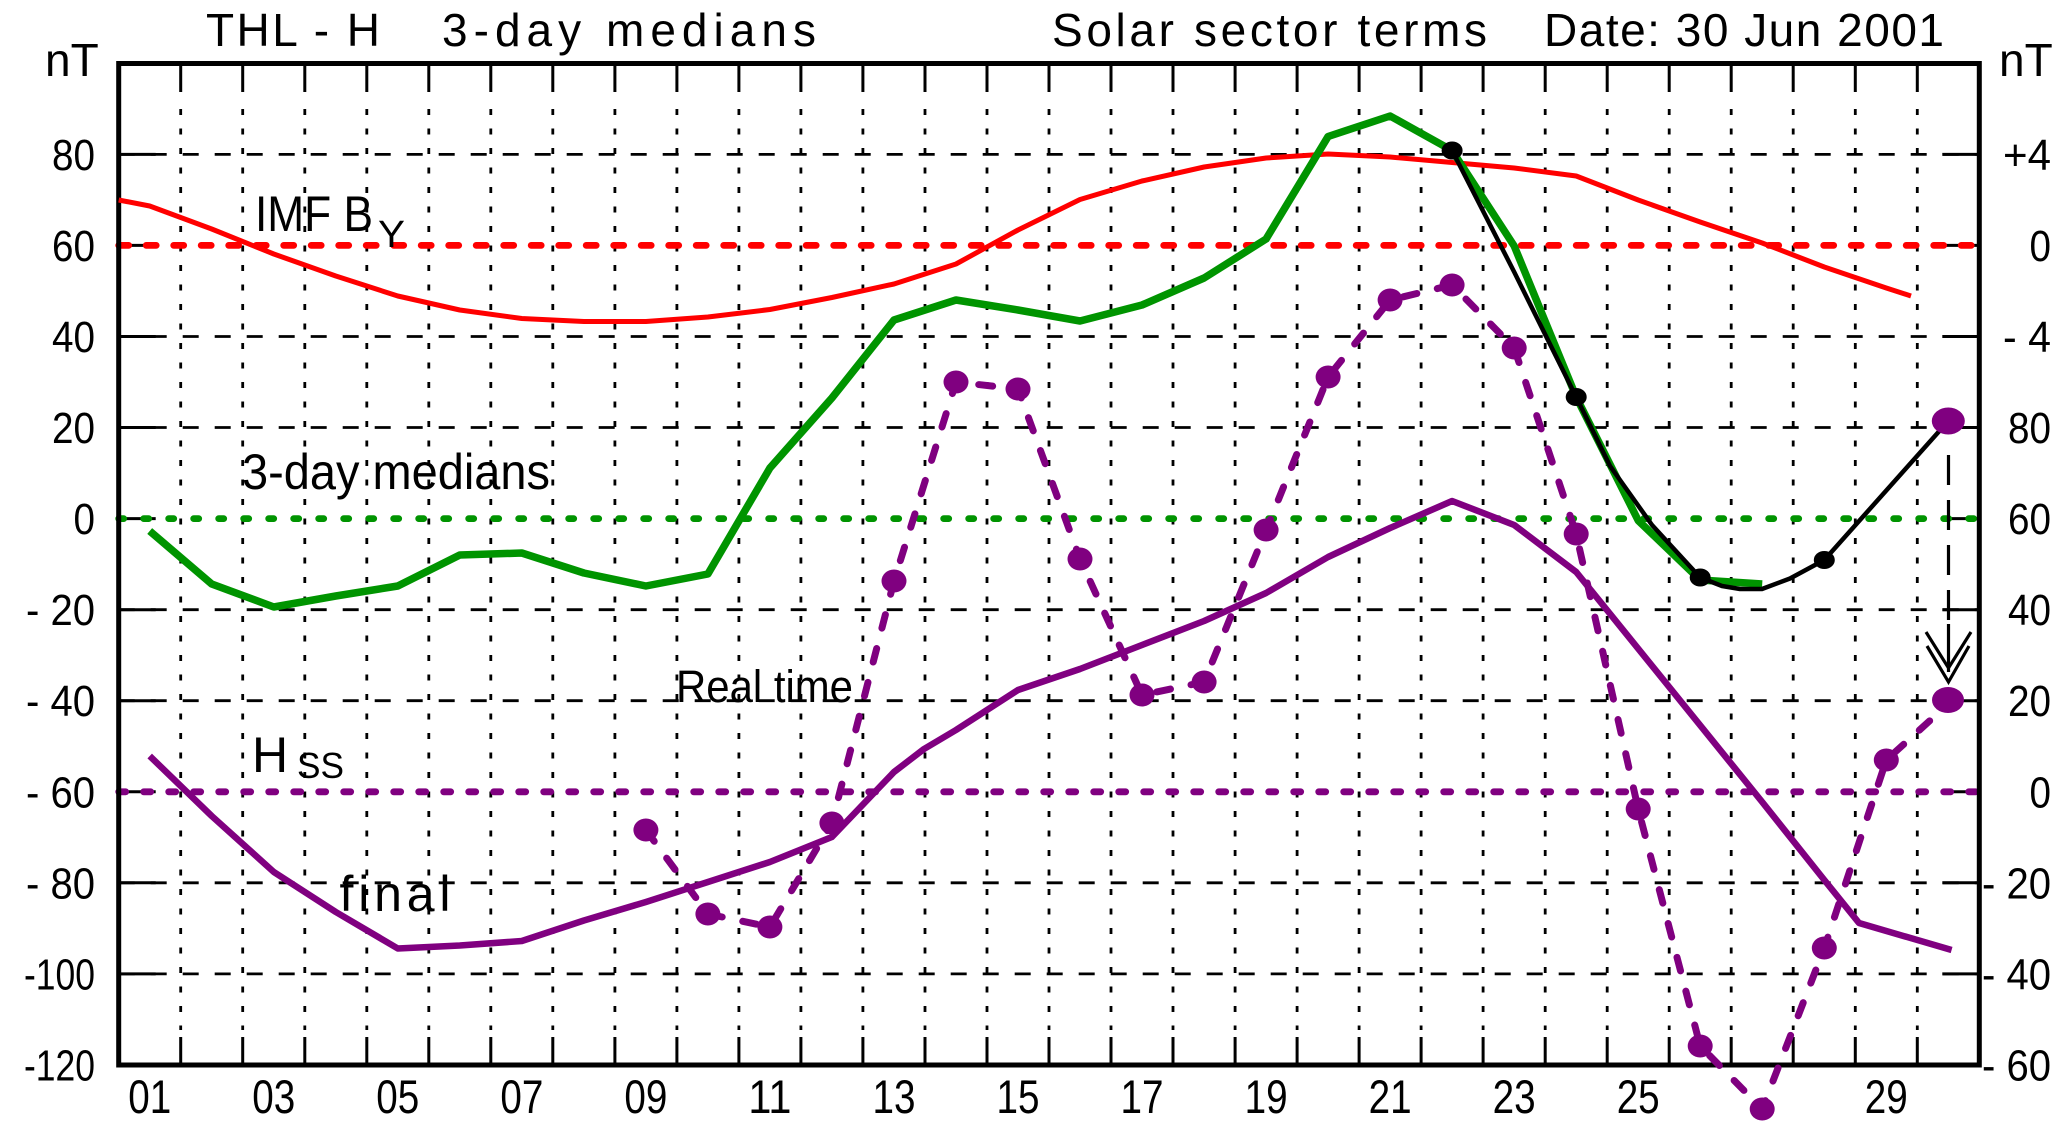 This screenshot has height=1126, width=2067. What do you see at coordinates (893, 1096) in the screenshot?
I see `svg-text: 13` at bounding box center [893, 1096].